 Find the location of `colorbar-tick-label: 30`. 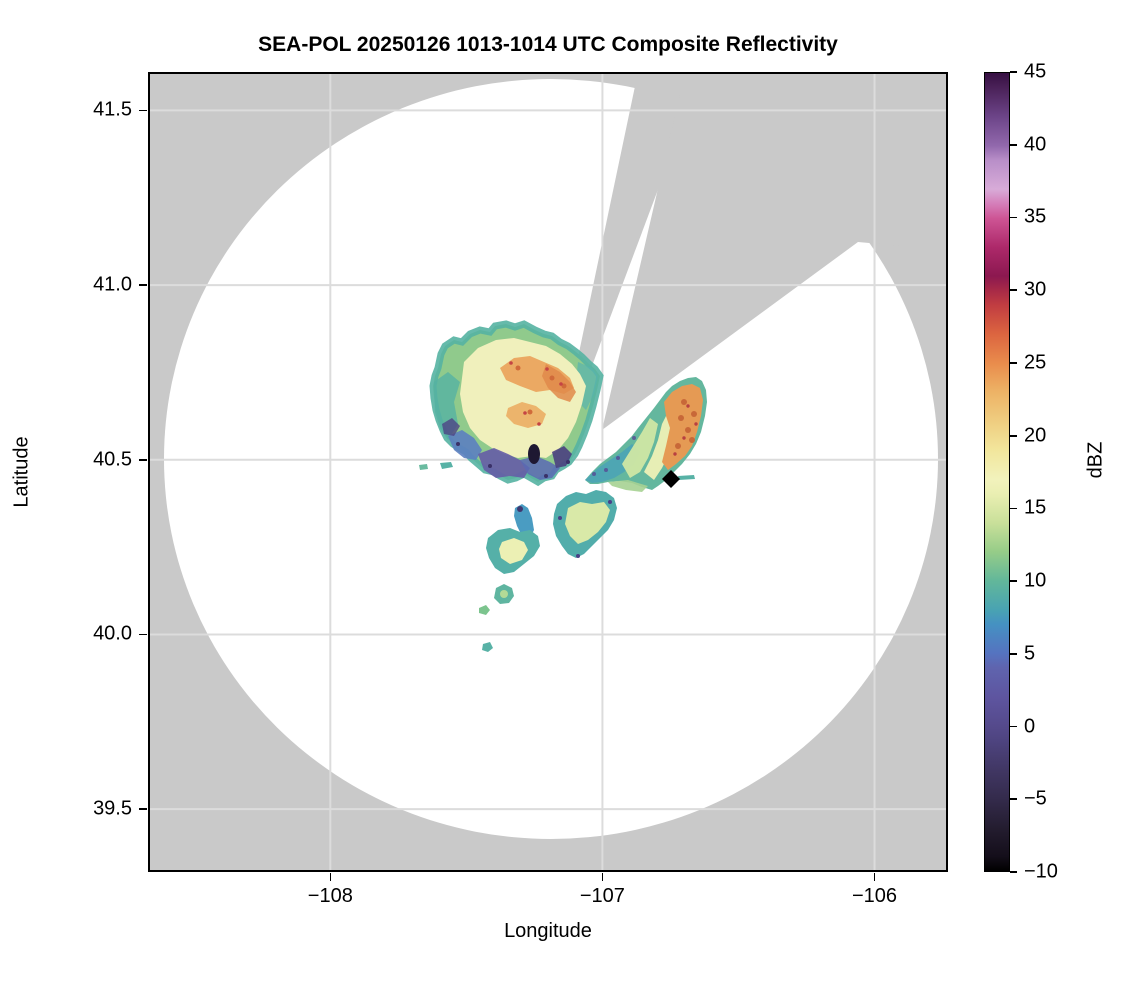

colorbar-tick-label: 30 is located at coordinates (1035, 289).